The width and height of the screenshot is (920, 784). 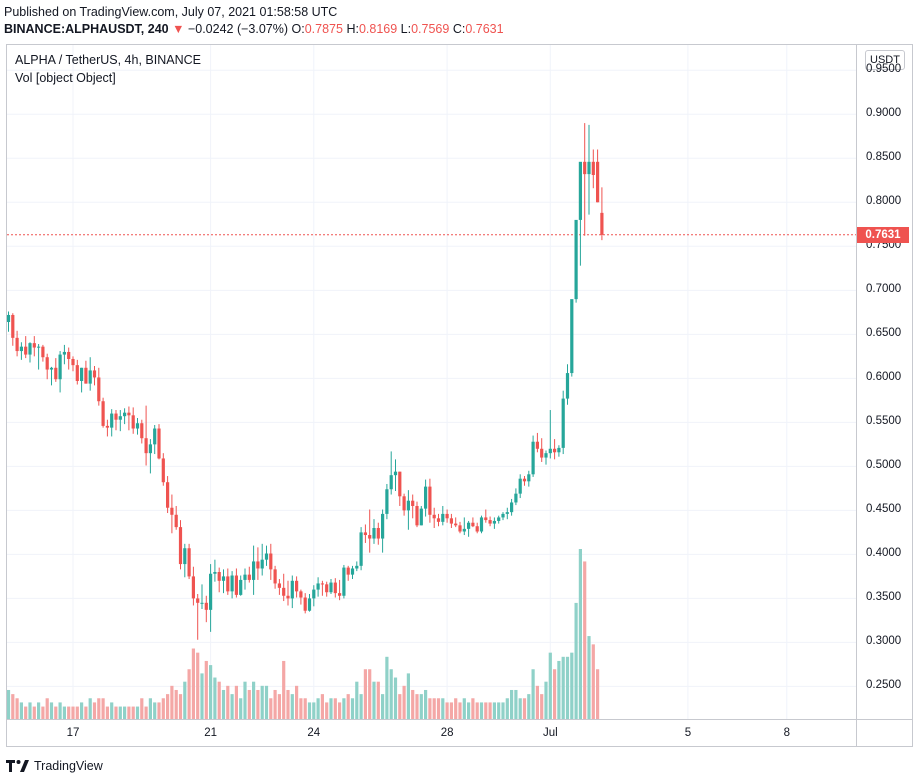 What do you see at coordinates (884, 685) in the screenshot?
I see `y-tick-label: 0.2500` at bounding box center [884, 685].